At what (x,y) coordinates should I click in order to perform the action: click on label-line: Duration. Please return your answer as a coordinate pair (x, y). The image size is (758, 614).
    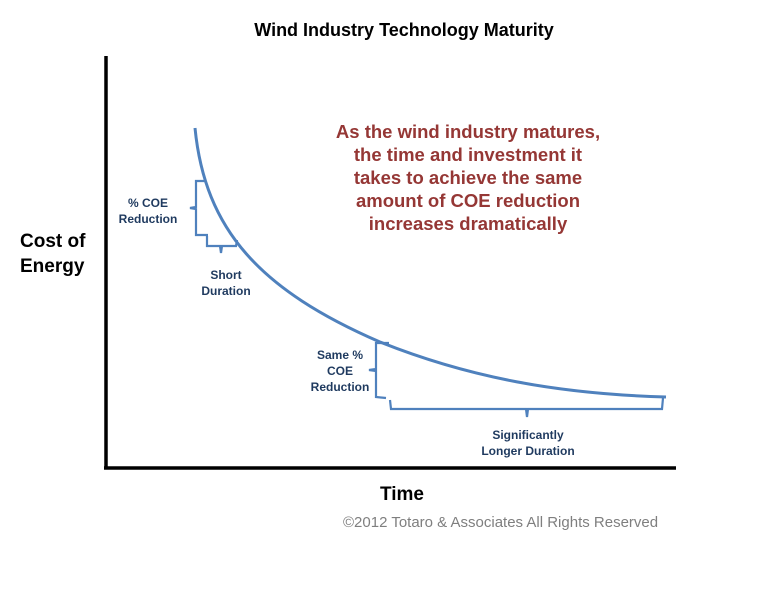
    Looking at the image, I should click on (226, 291).